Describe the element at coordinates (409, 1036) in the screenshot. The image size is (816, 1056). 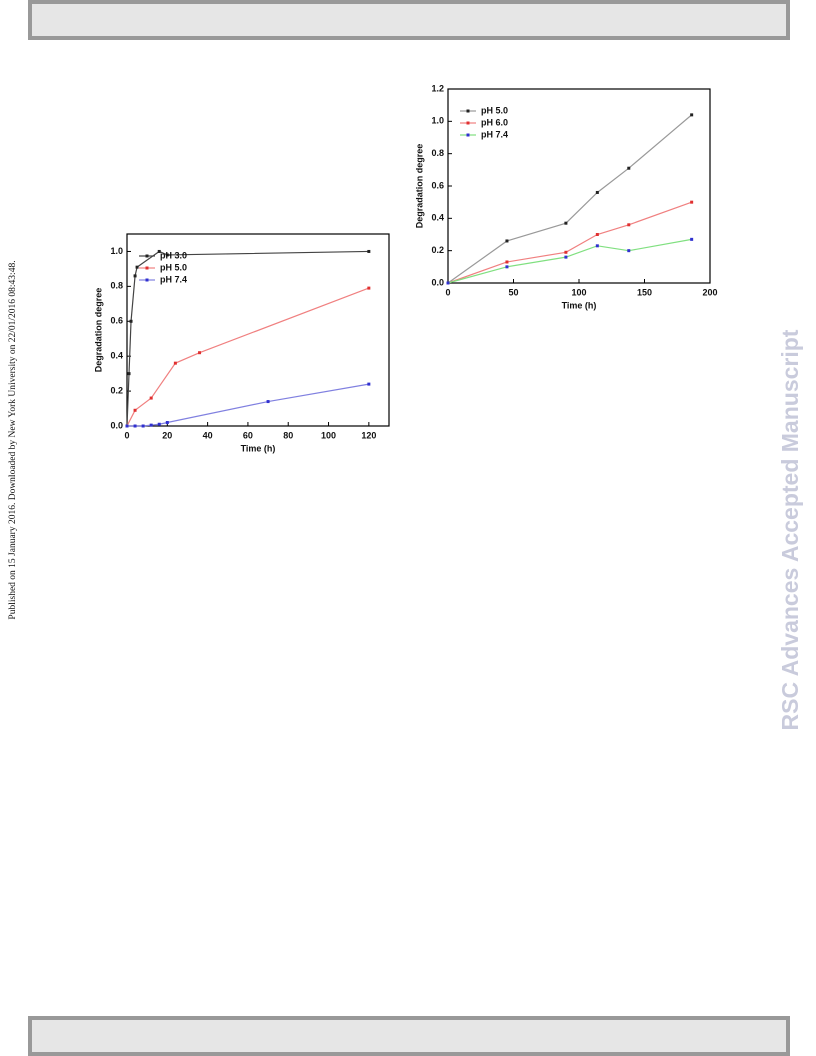
I see `footer-bar` at that location.